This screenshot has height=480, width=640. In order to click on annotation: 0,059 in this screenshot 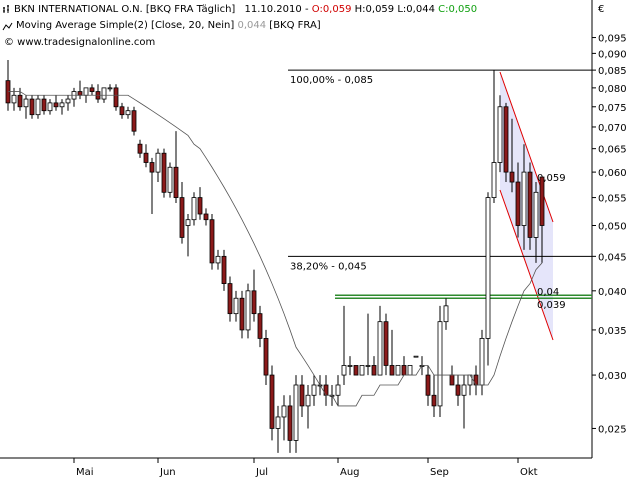, I will do `click(551, 178)`.